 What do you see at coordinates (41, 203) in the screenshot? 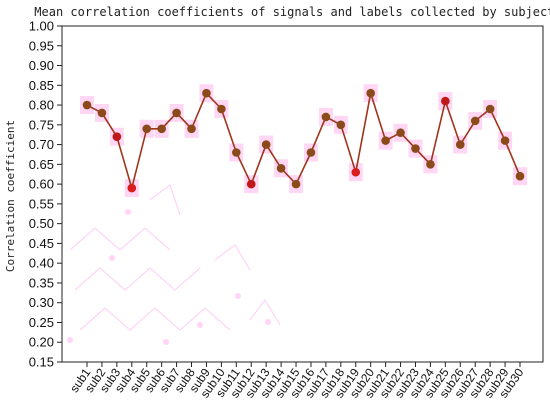
I see `y-tick-label: 0.55` at bounding box center [41, 203].